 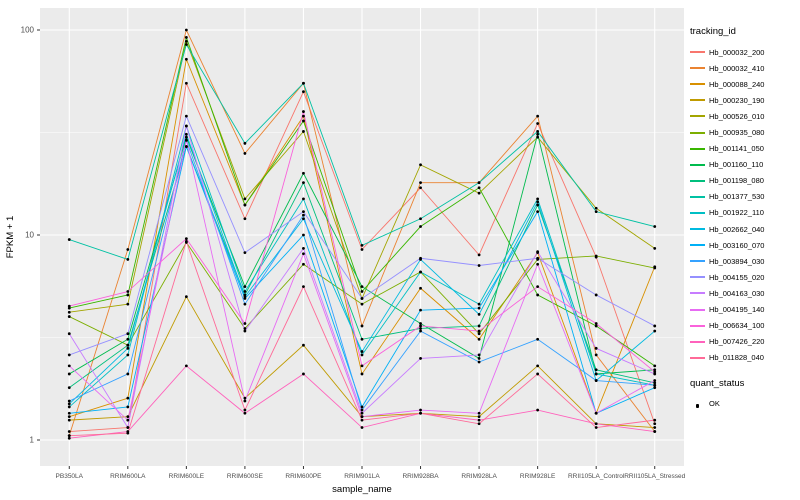 What do you see at coordinates (744, 342) in the screenshot?
I see `legend-item: Hb_007426_220` at bounding box center [744, 342].